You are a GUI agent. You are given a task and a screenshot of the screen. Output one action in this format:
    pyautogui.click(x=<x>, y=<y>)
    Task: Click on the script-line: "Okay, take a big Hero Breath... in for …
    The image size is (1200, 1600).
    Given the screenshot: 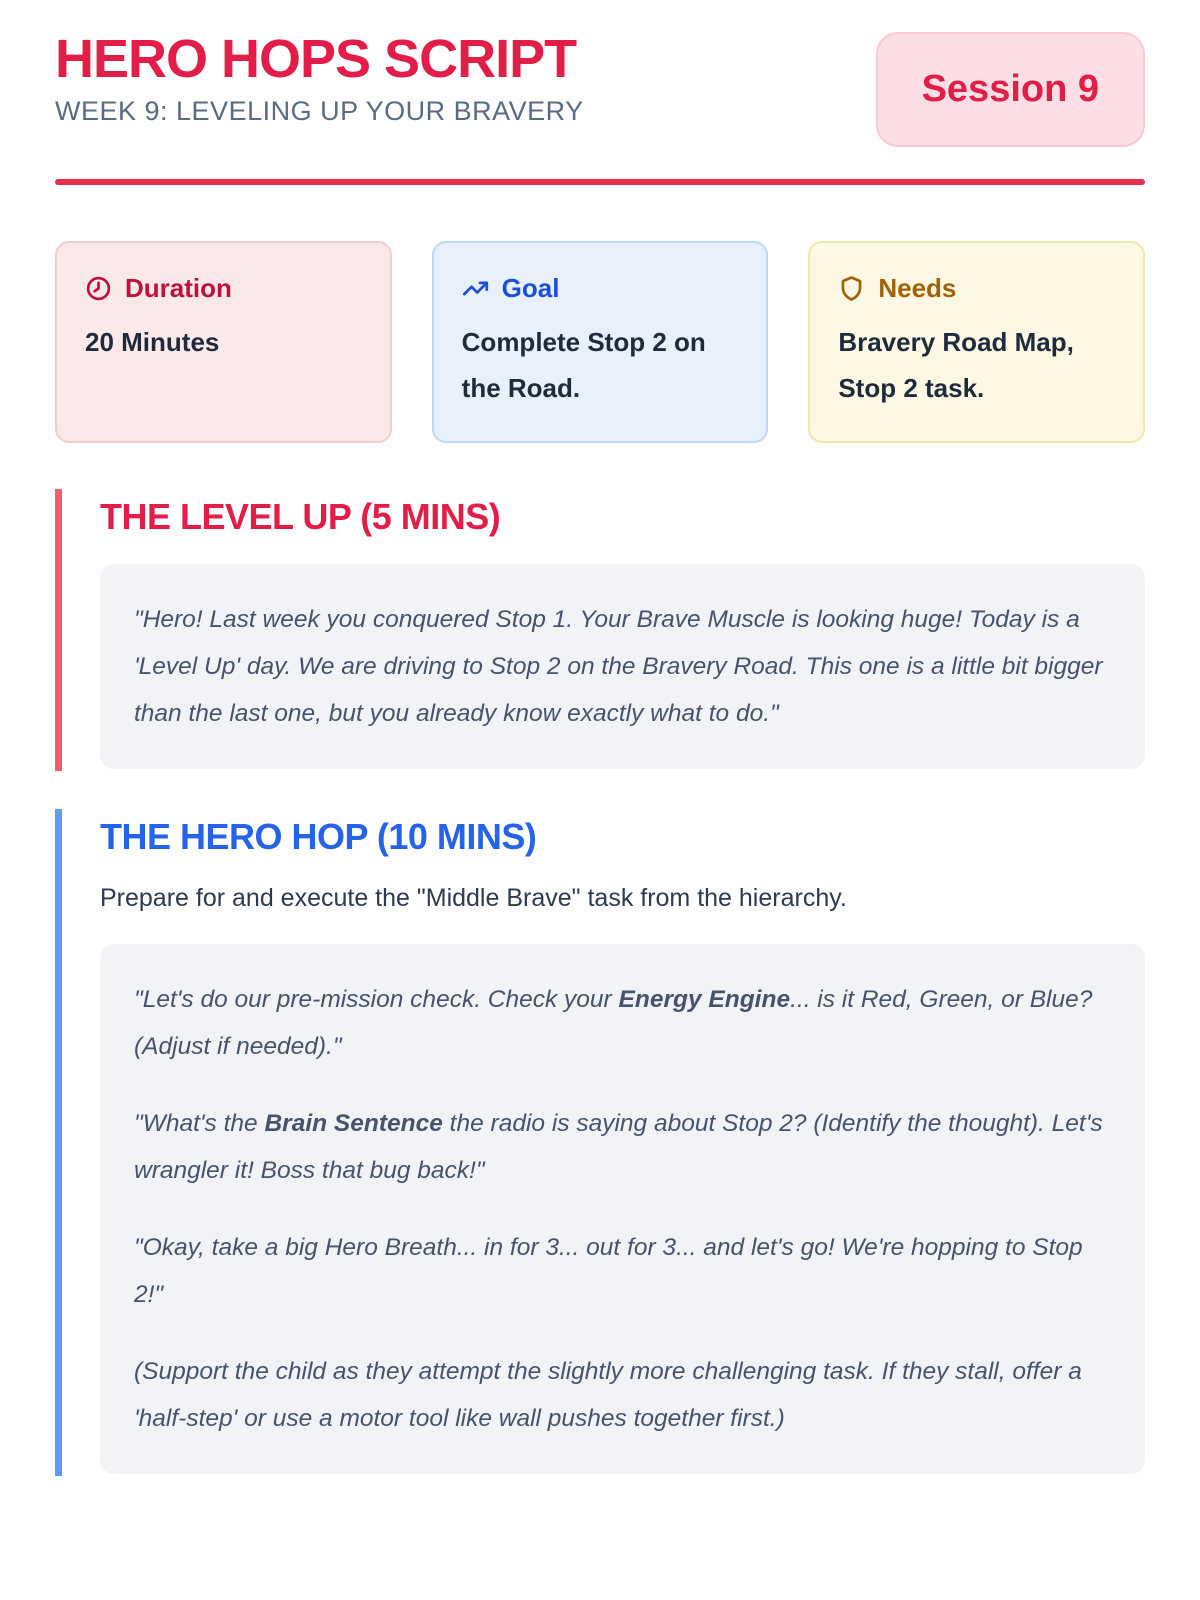 What is the action you would take?
    pyautogui.click(x=608, y=1271)
    